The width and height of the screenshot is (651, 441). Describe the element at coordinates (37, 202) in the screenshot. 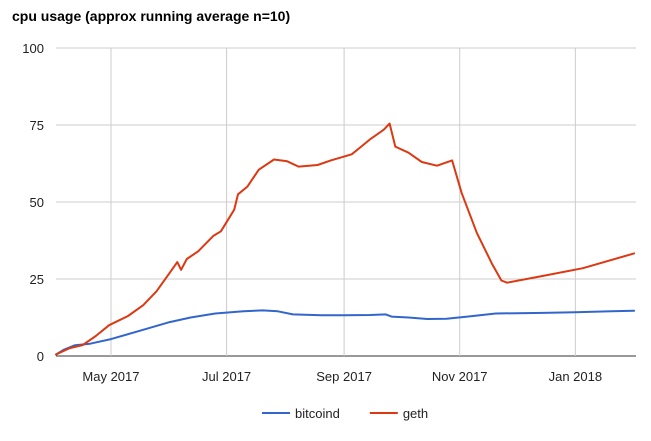

I see `y-tick-label: 50` at that location.